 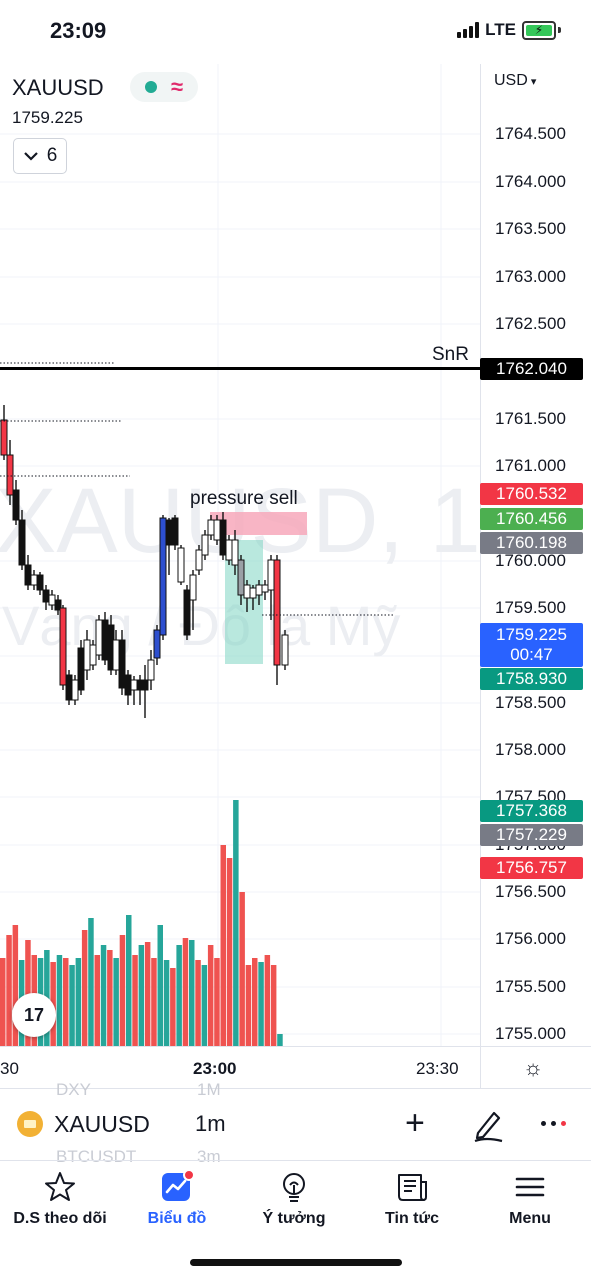 What do you see at coordinates (58, 87) in the screenshot?
I see `chart-symbol: XAUUSD` at bounding box center [58, 87].